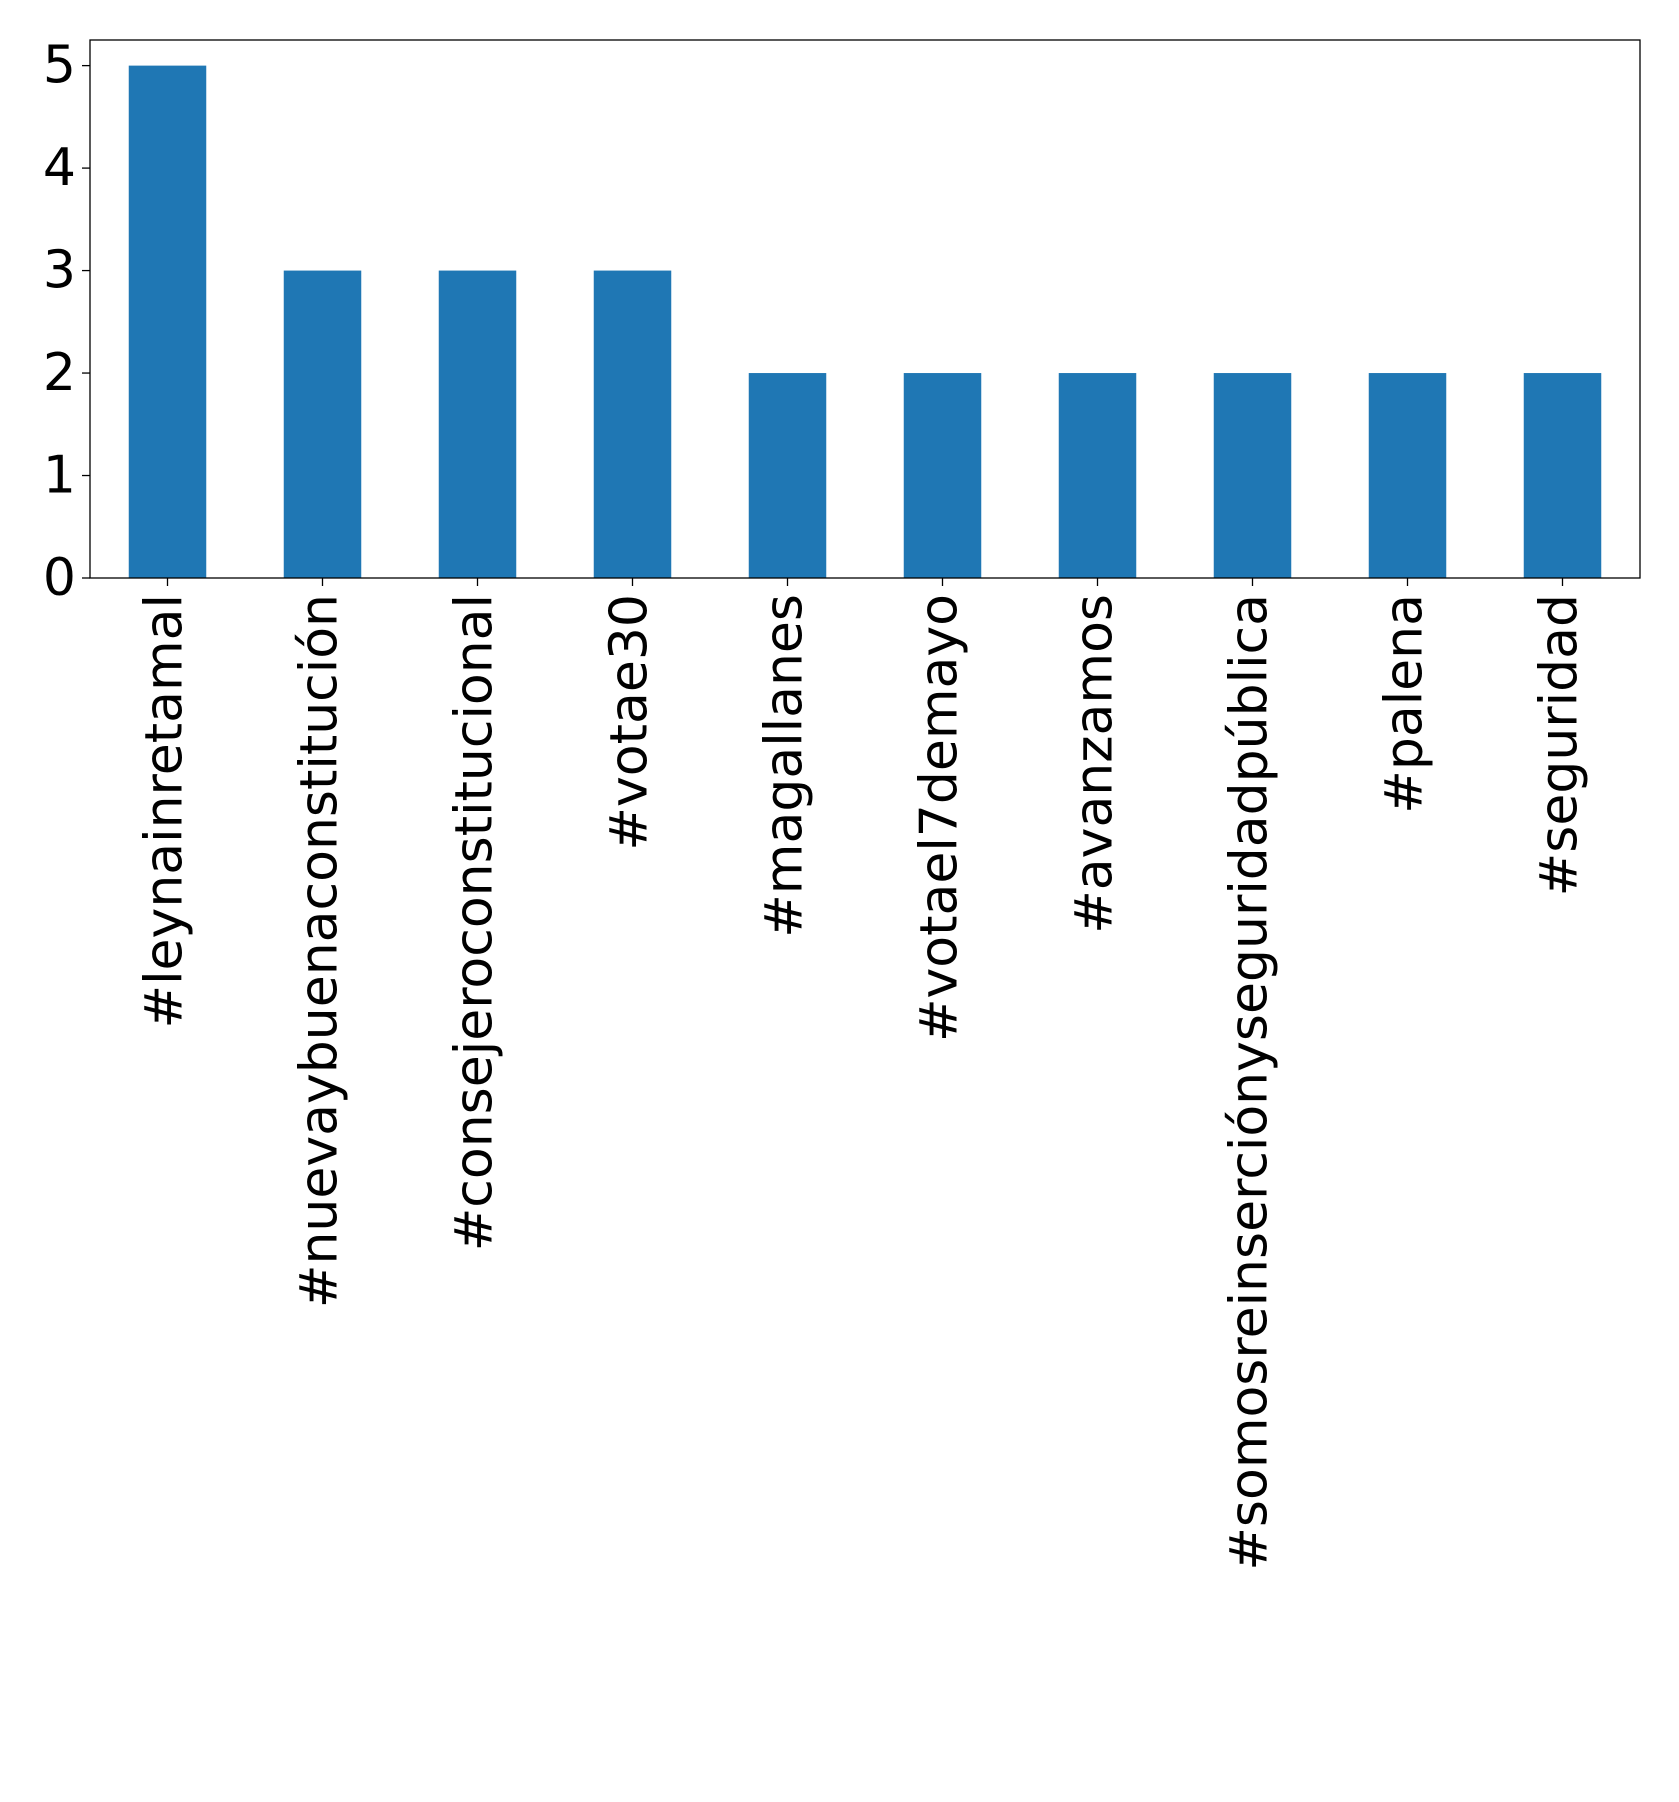 This screenshot has height=1802, width=1679. Describe the element at coordinates (785, 766) in the screenshot. I see `x-tick-label: #magallanes` at that location.